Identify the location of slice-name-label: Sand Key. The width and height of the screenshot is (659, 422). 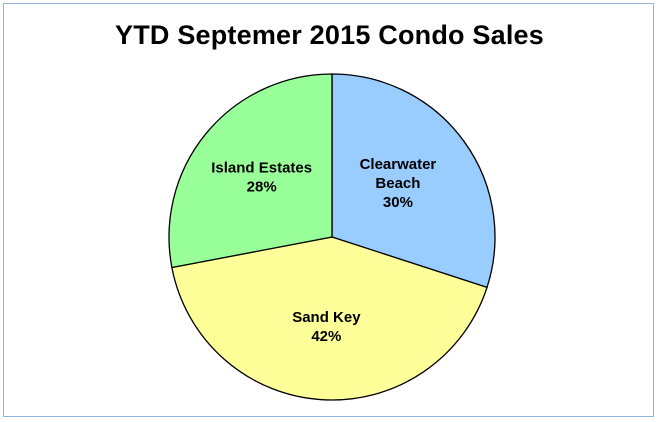
(326, 317).